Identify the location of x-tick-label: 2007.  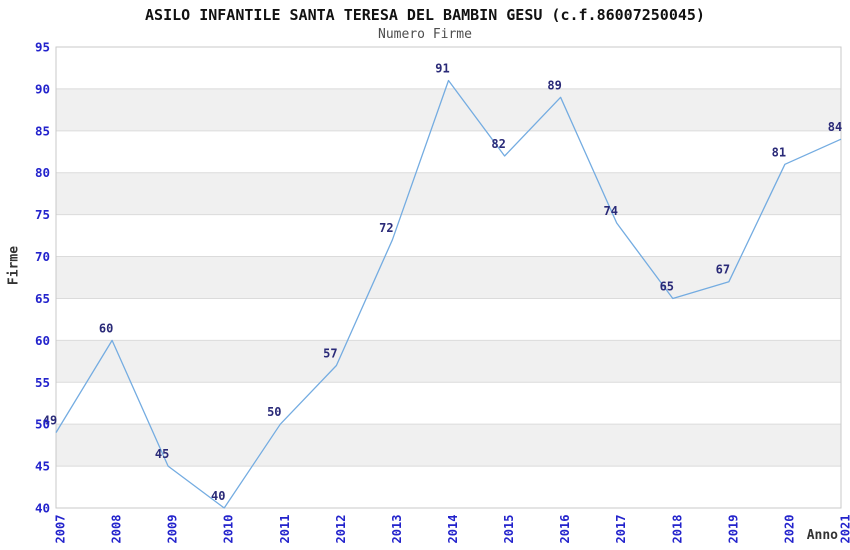
(61, 529).